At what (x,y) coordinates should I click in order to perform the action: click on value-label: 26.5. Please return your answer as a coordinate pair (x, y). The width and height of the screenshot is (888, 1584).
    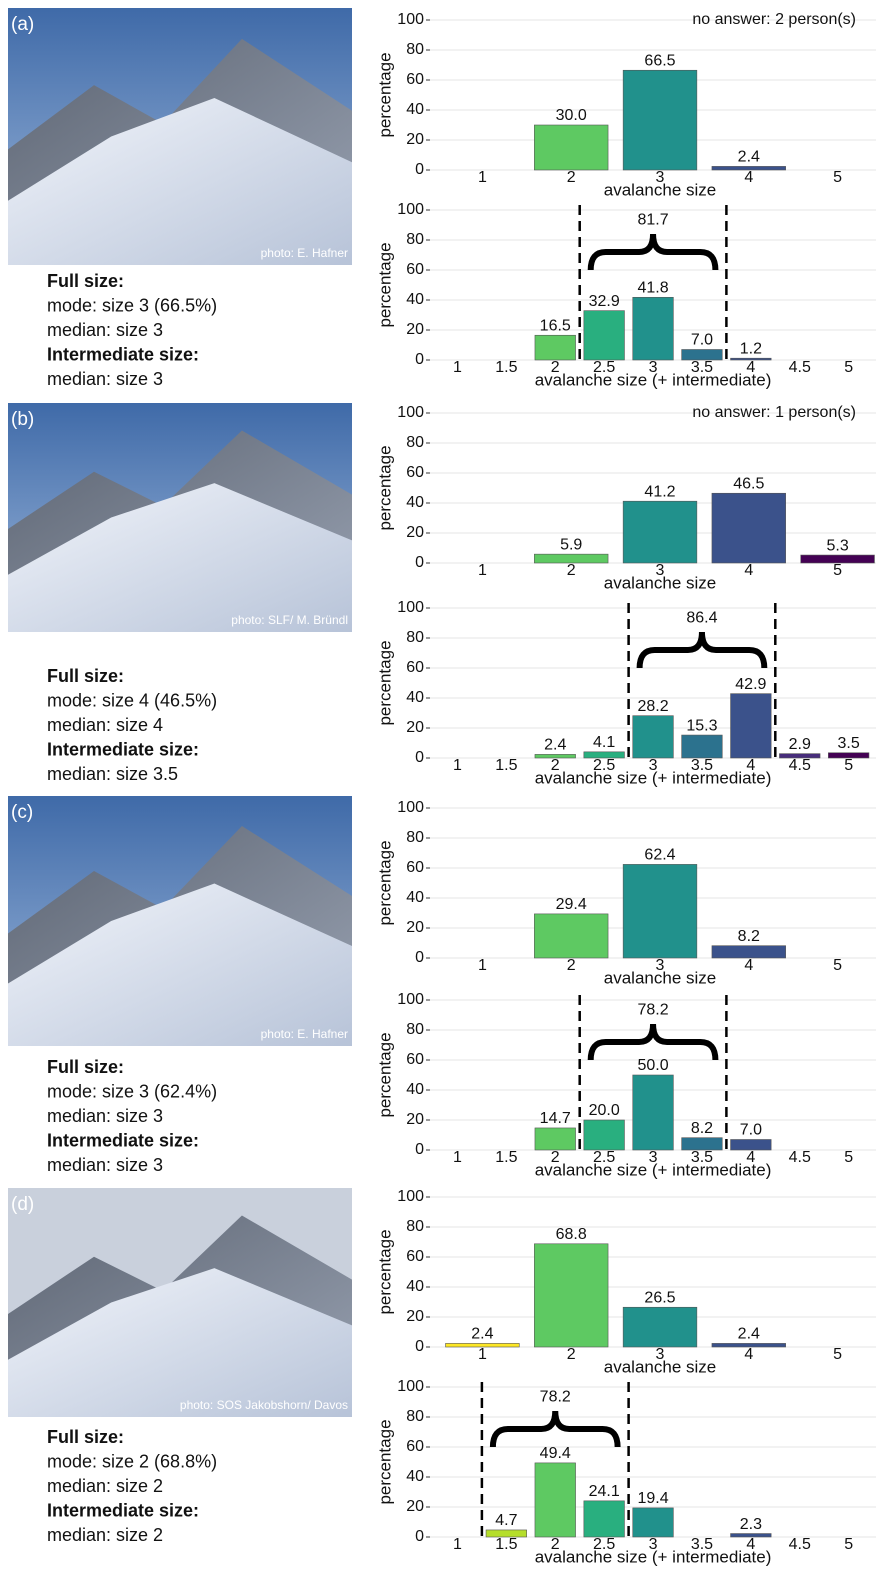
    Looking at the image, I should click on (659, 1297).